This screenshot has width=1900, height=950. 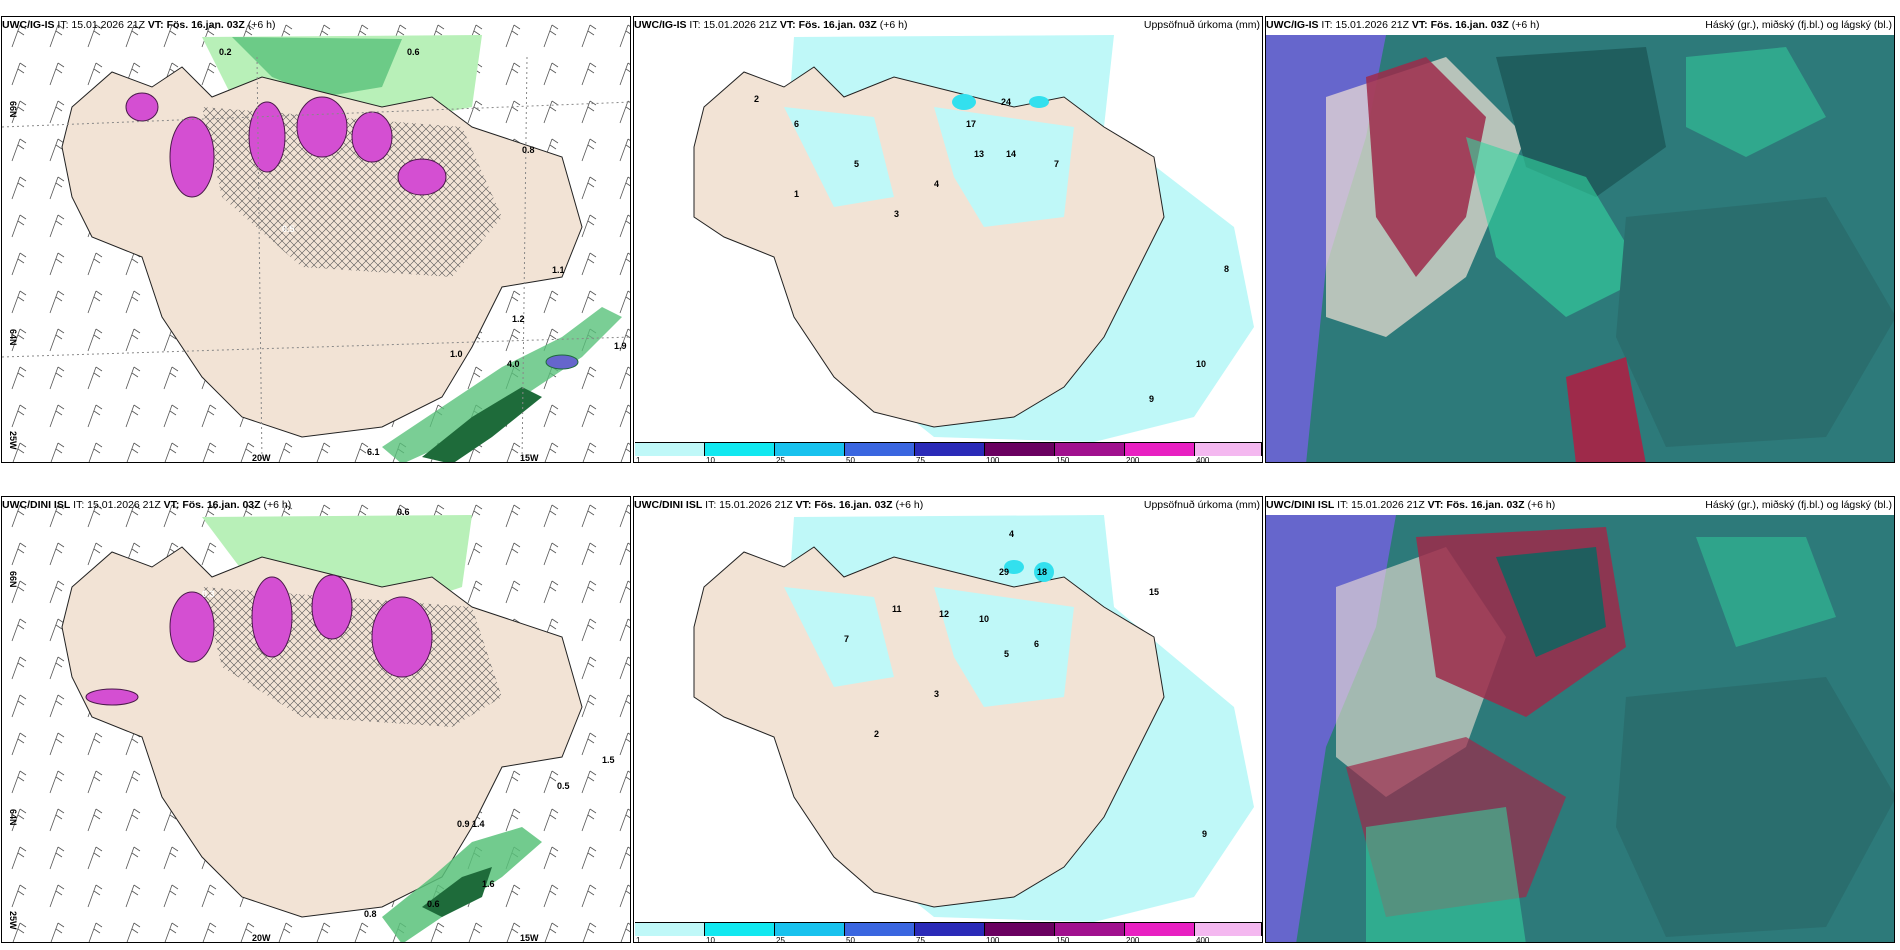 I want to click on lat-label: 64N, so click(x=13, y=817).